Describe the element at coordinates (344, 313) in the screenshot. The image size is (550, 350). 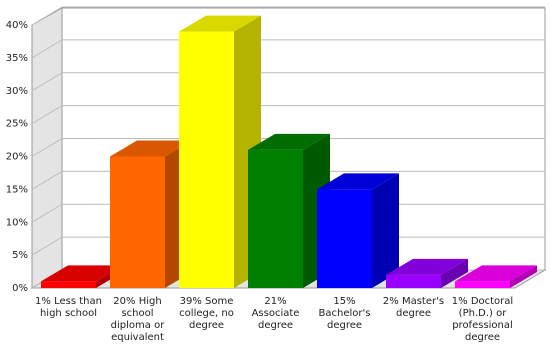
I see `x-tick-label: 15% Bachelor's degree` at that location.